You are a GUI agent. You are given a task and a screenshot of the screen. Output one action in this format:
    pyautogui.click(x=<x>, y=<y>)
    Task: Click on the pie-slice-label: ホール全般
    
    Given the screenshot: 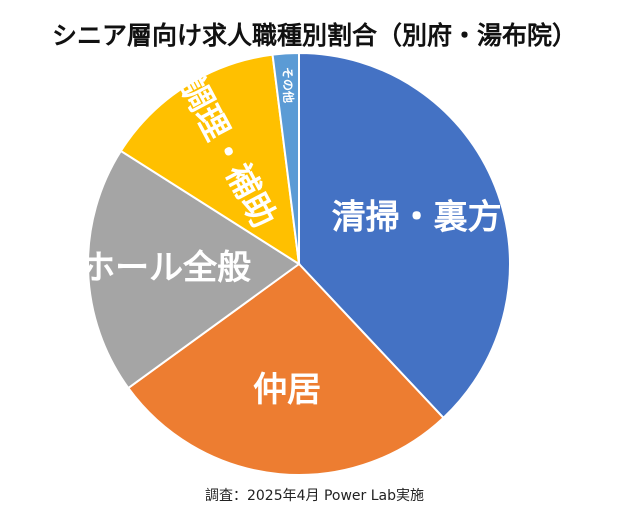 What is the action you would take?
    pyautogui.click(x=166, y=268)
    